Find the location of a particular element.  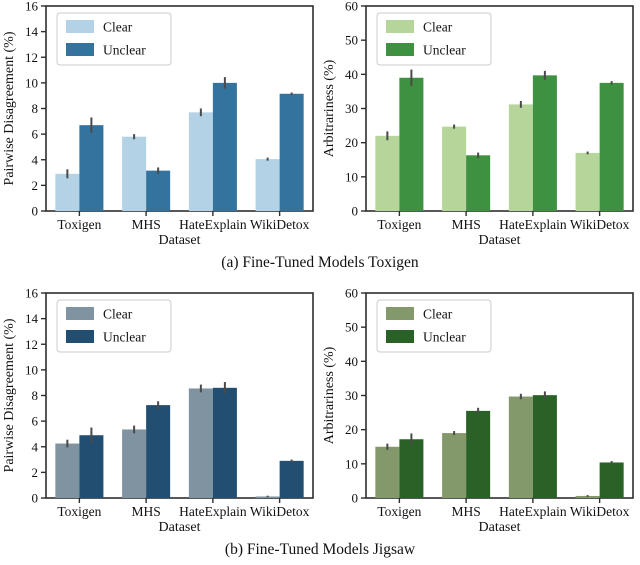

subfigure-a-caption: (a) Fine-Tuned Models Toxigen is located at coordinates (320, 262).